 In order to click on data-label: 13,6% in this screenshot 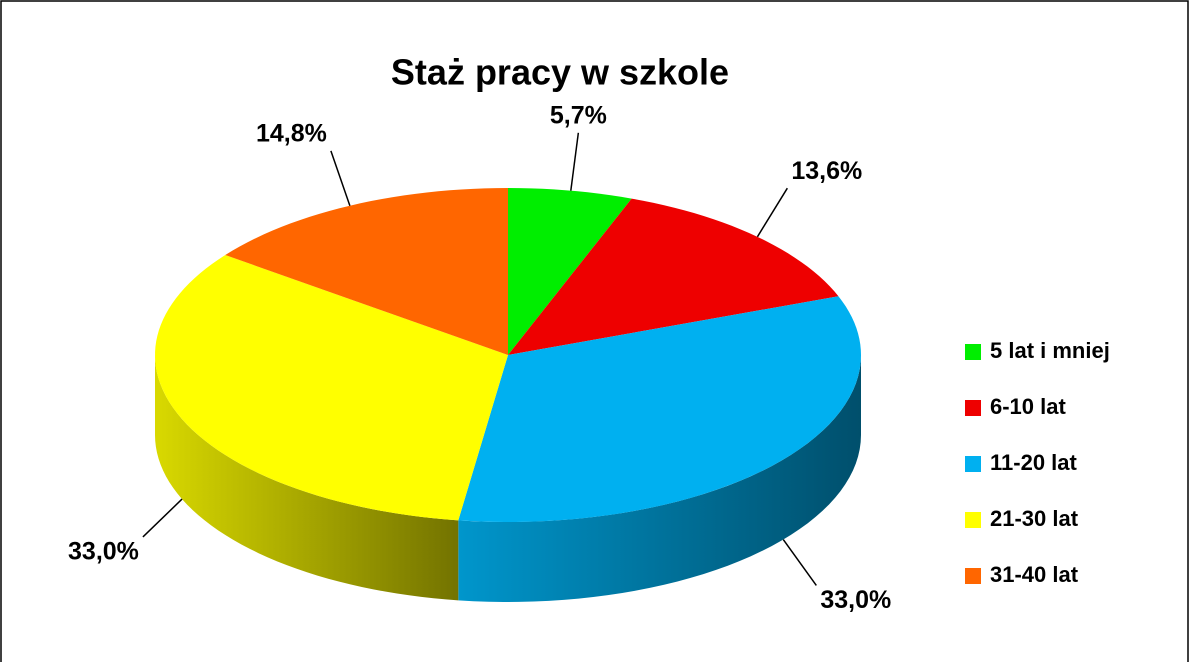, I will do `click(826, 171)`.